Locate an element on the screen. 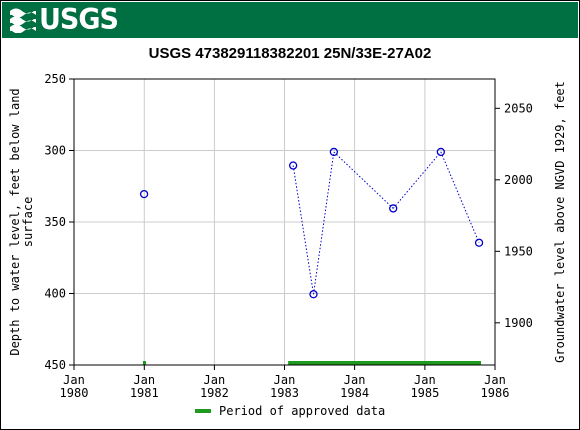 This screenshot has width=580, height=430. x-tick-label: Jan 1981 is located at coordinates (144, 386).